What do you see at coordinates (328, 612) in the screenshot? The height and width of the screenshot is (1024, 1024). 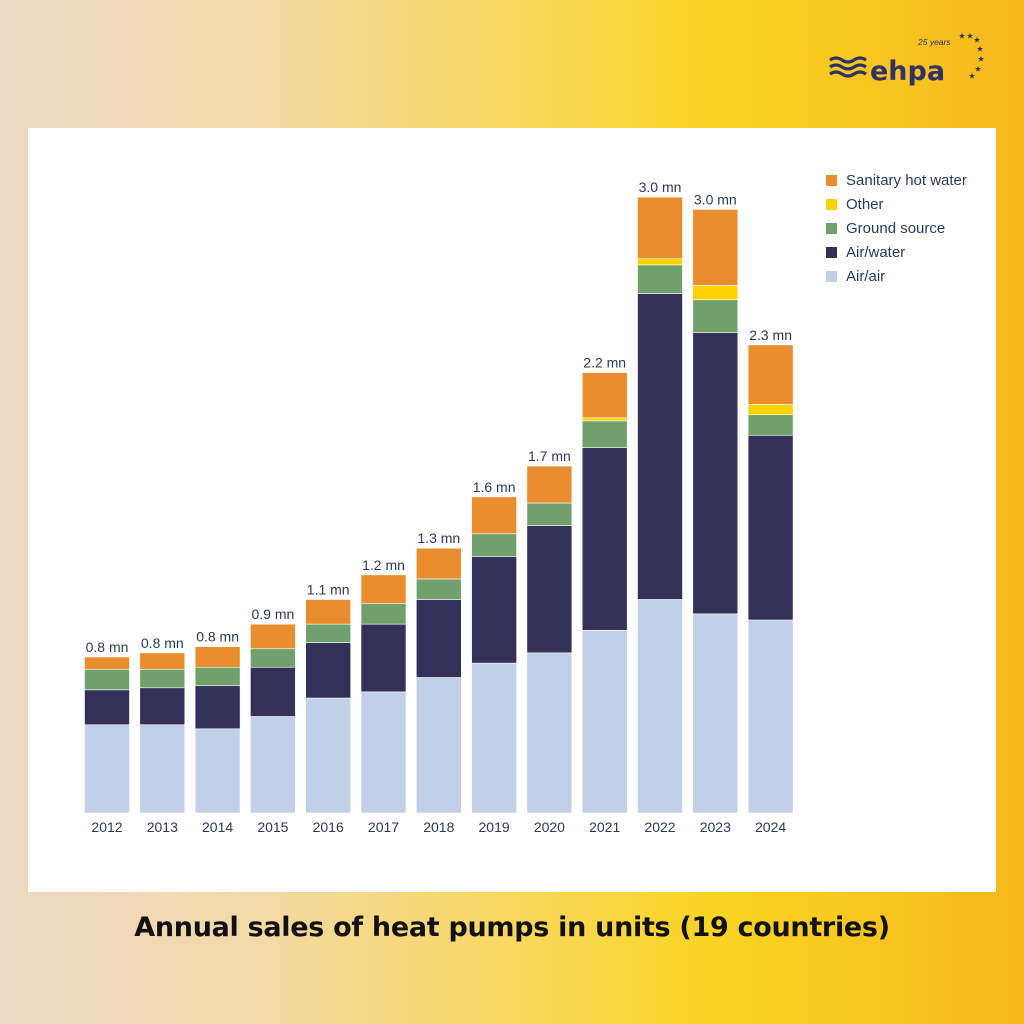 I see `bar-segment-sanitary-hot-water-2016` at bounding box center [328, 612].